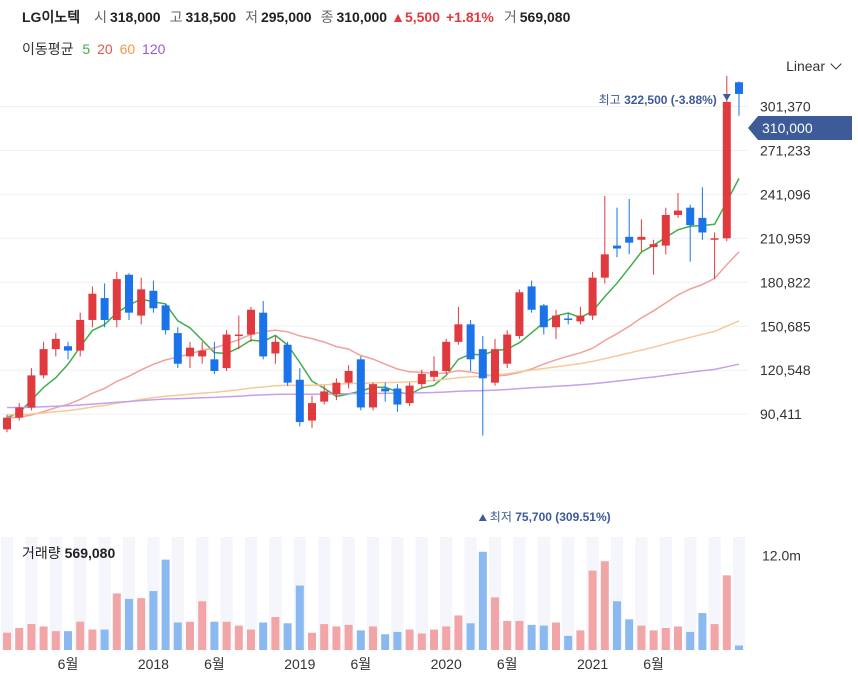  I want to click on x-tick-label: 2018, so click(153, 664).